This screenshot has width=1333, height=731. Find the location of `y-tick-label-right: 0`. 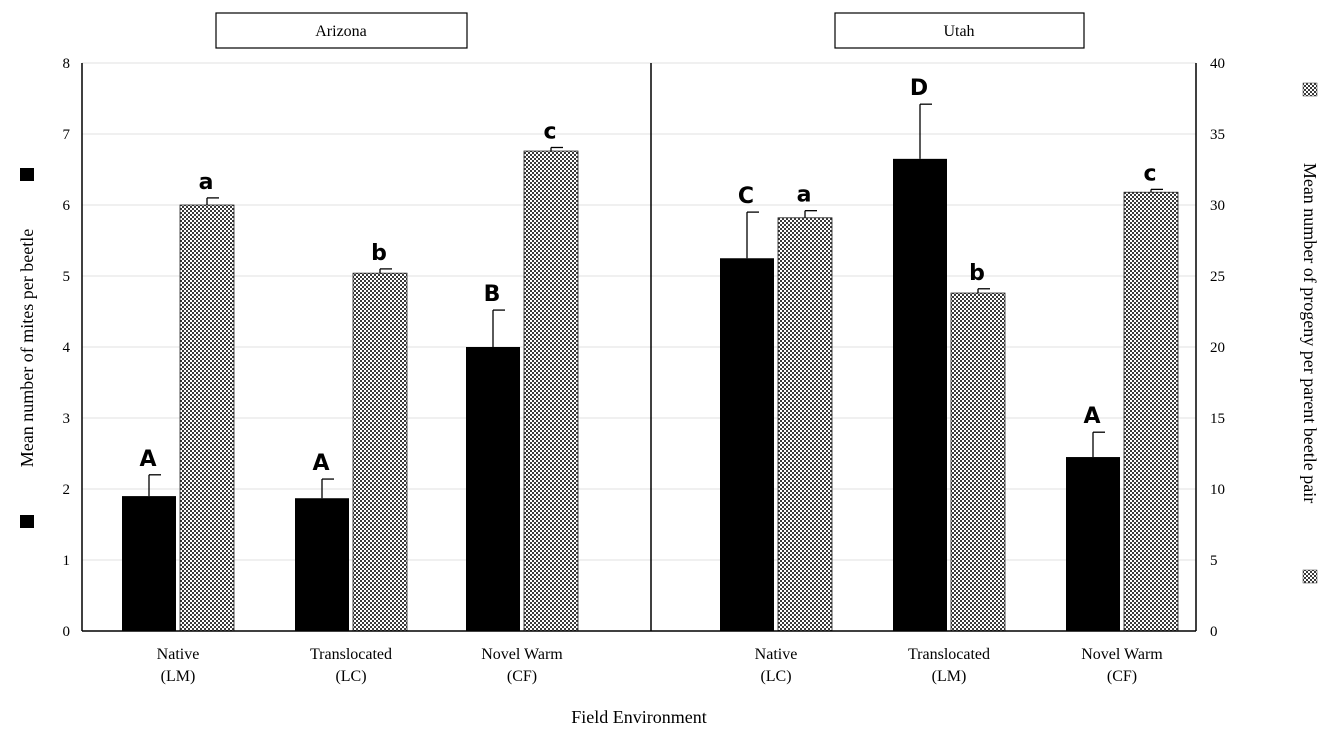

y-tick-label-right: 0 is located at coordinates (1214, 632).